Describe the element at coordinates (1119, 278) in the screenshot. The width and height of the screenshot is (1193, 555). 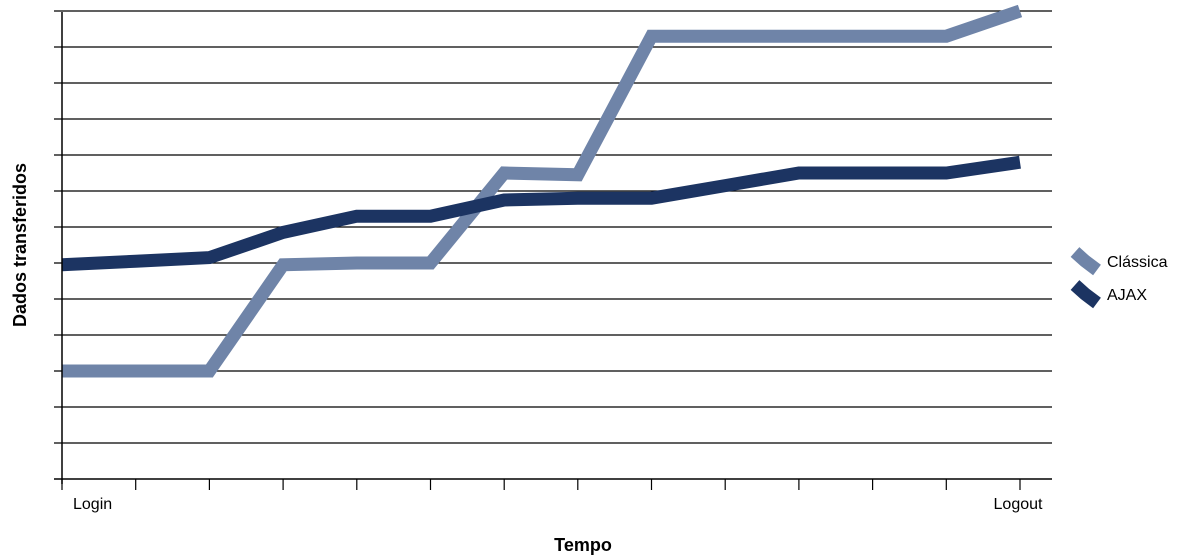
I see `legend: Clássica AJAX` at that location.